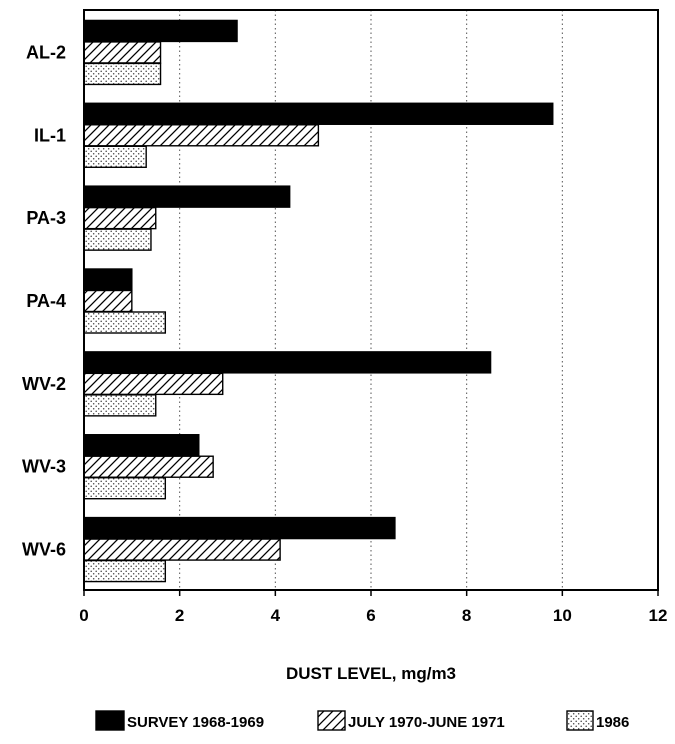 The image size is (675, 744). What do you see at coordinates (195, 722) in the screenshot?
I see `legend-label-series-1: SURVEY 1968-1969` at bounding box center [195, 722].